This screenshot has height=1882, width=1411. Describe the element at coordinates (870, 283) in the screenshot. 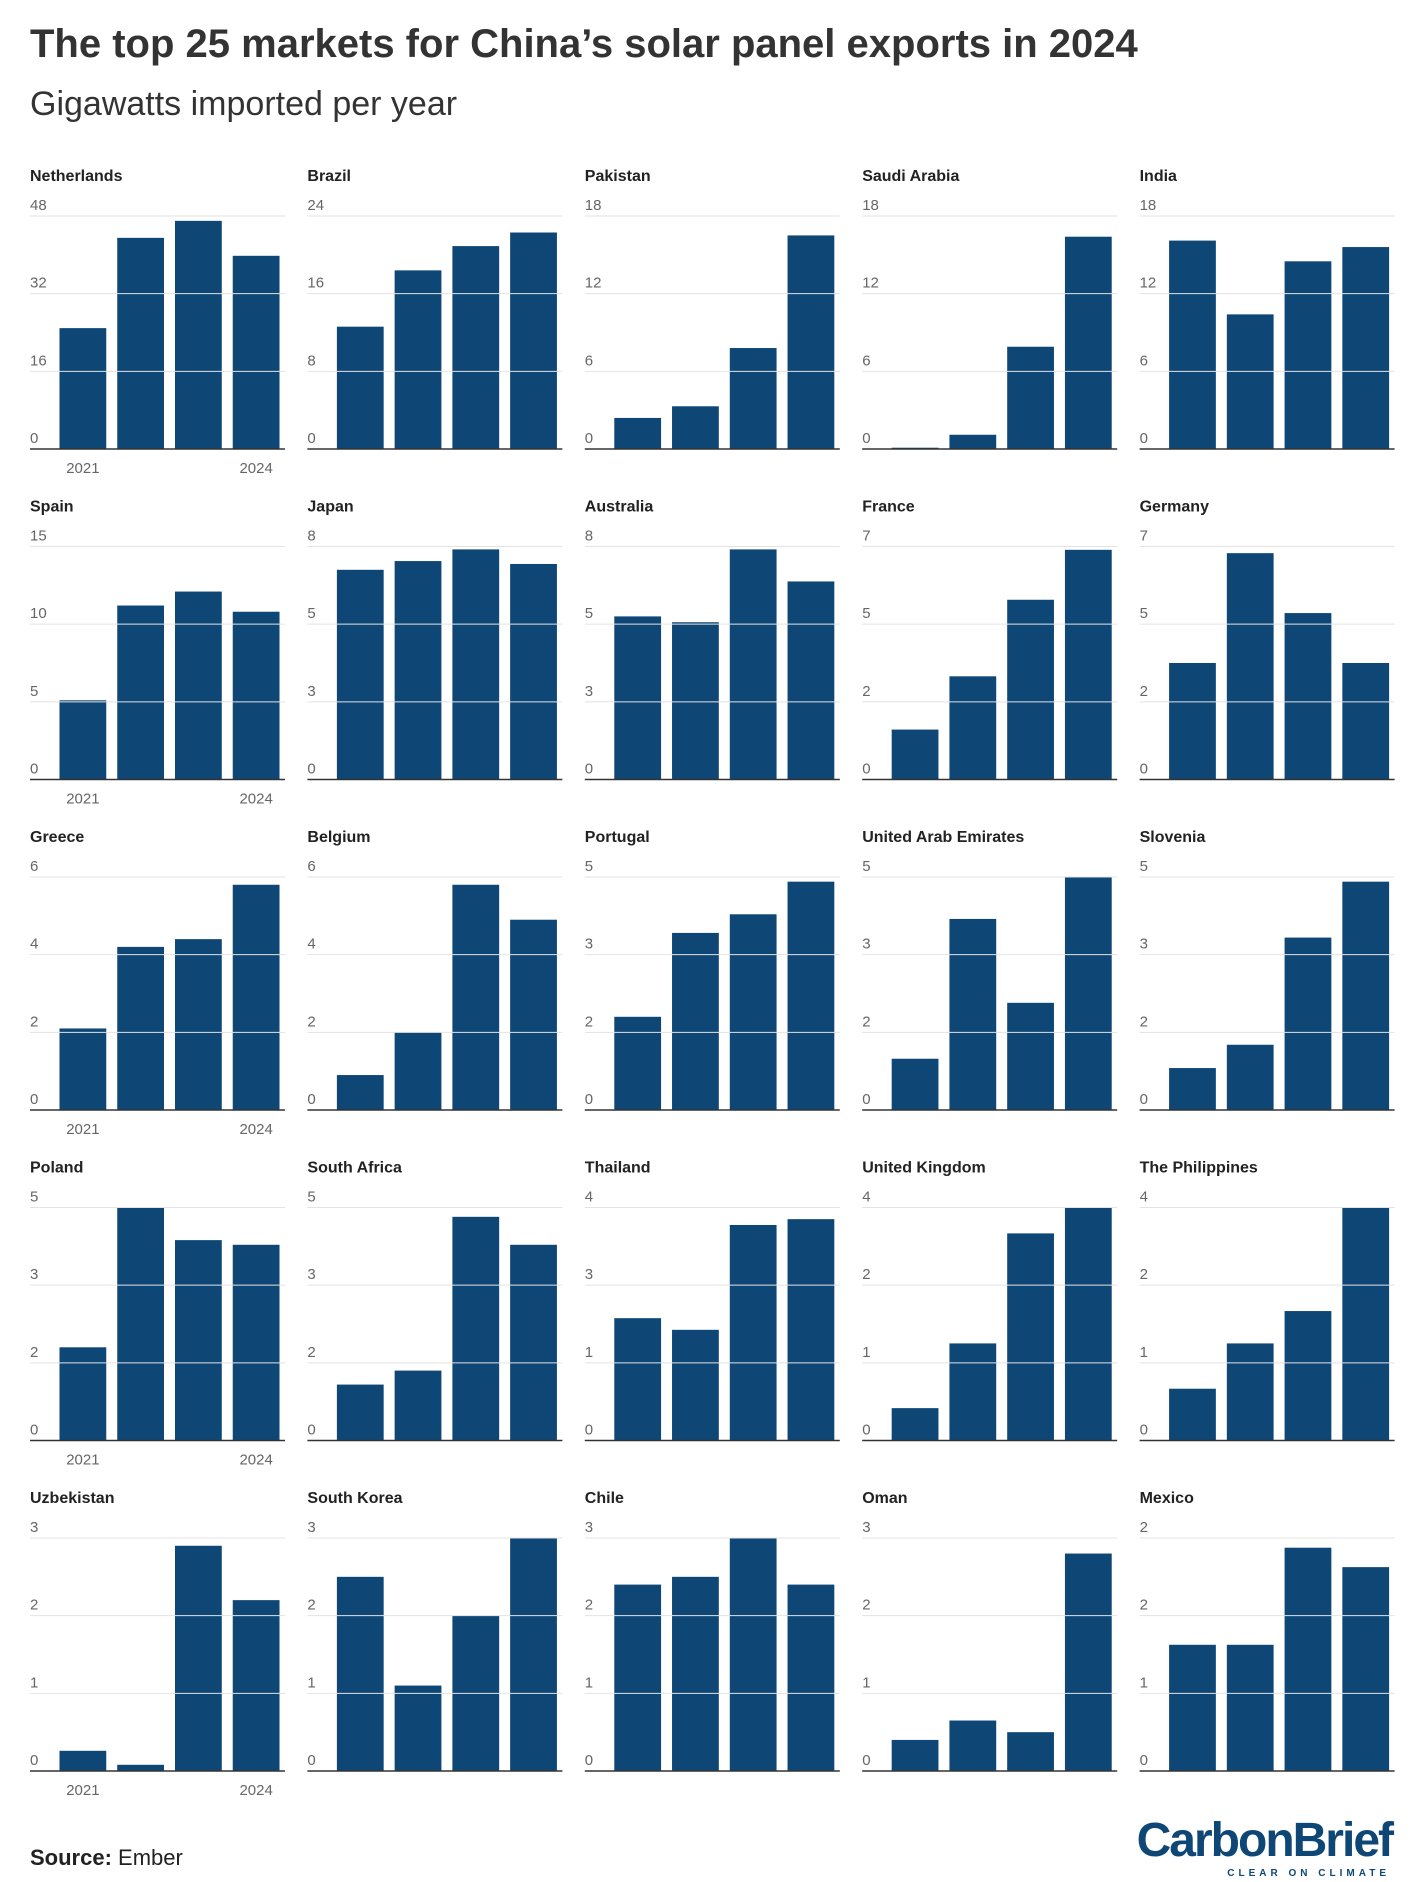

I see `y-tick-label: 12` at that location.